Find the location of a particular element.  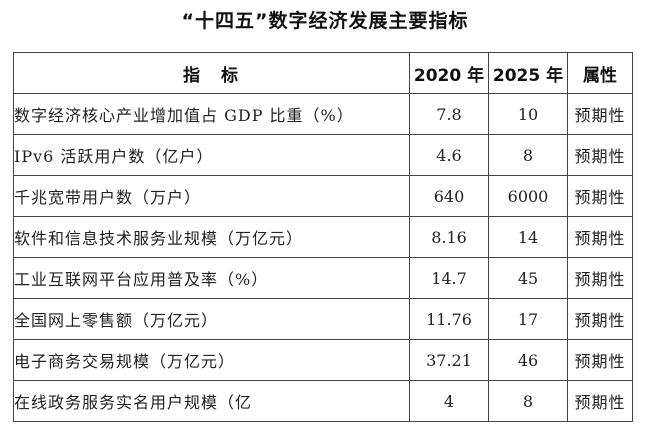

table-row: 电子商务交易规模（万亿元） 37.21 46 预期性 is located at coordinates (323, 360).